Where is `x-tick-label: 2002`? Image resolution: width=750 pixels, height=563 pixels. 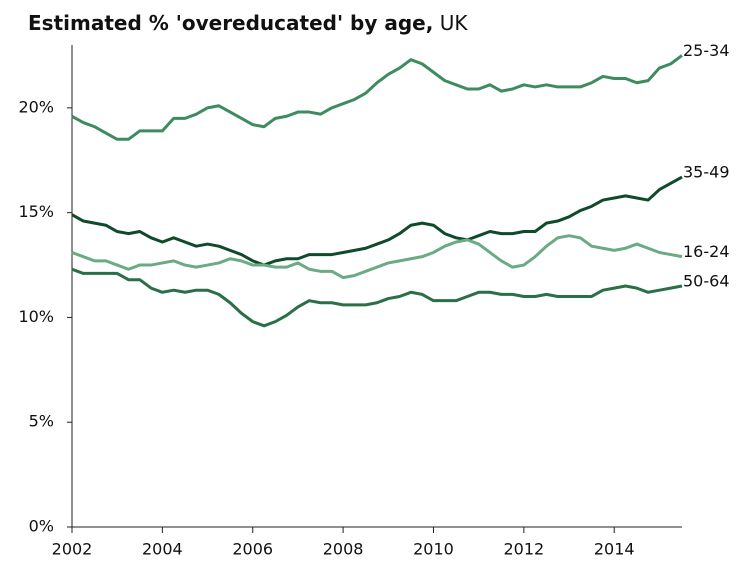
x-tick-label: 2002 is located at coordinates (72, 549).